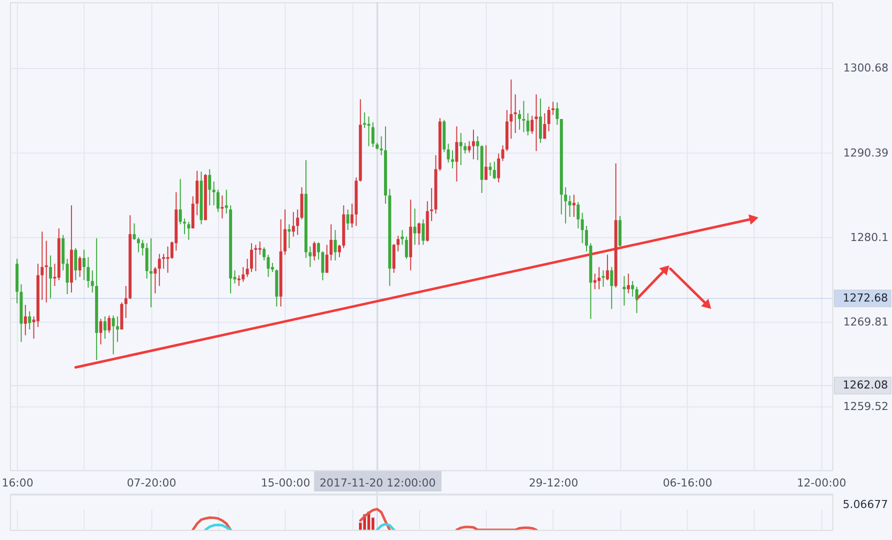 This screenshot has height=540, width=892. Describe the element at coordinates (866, 322) in the screenshot. I see `y-tick-label: 1269.81` at that location.